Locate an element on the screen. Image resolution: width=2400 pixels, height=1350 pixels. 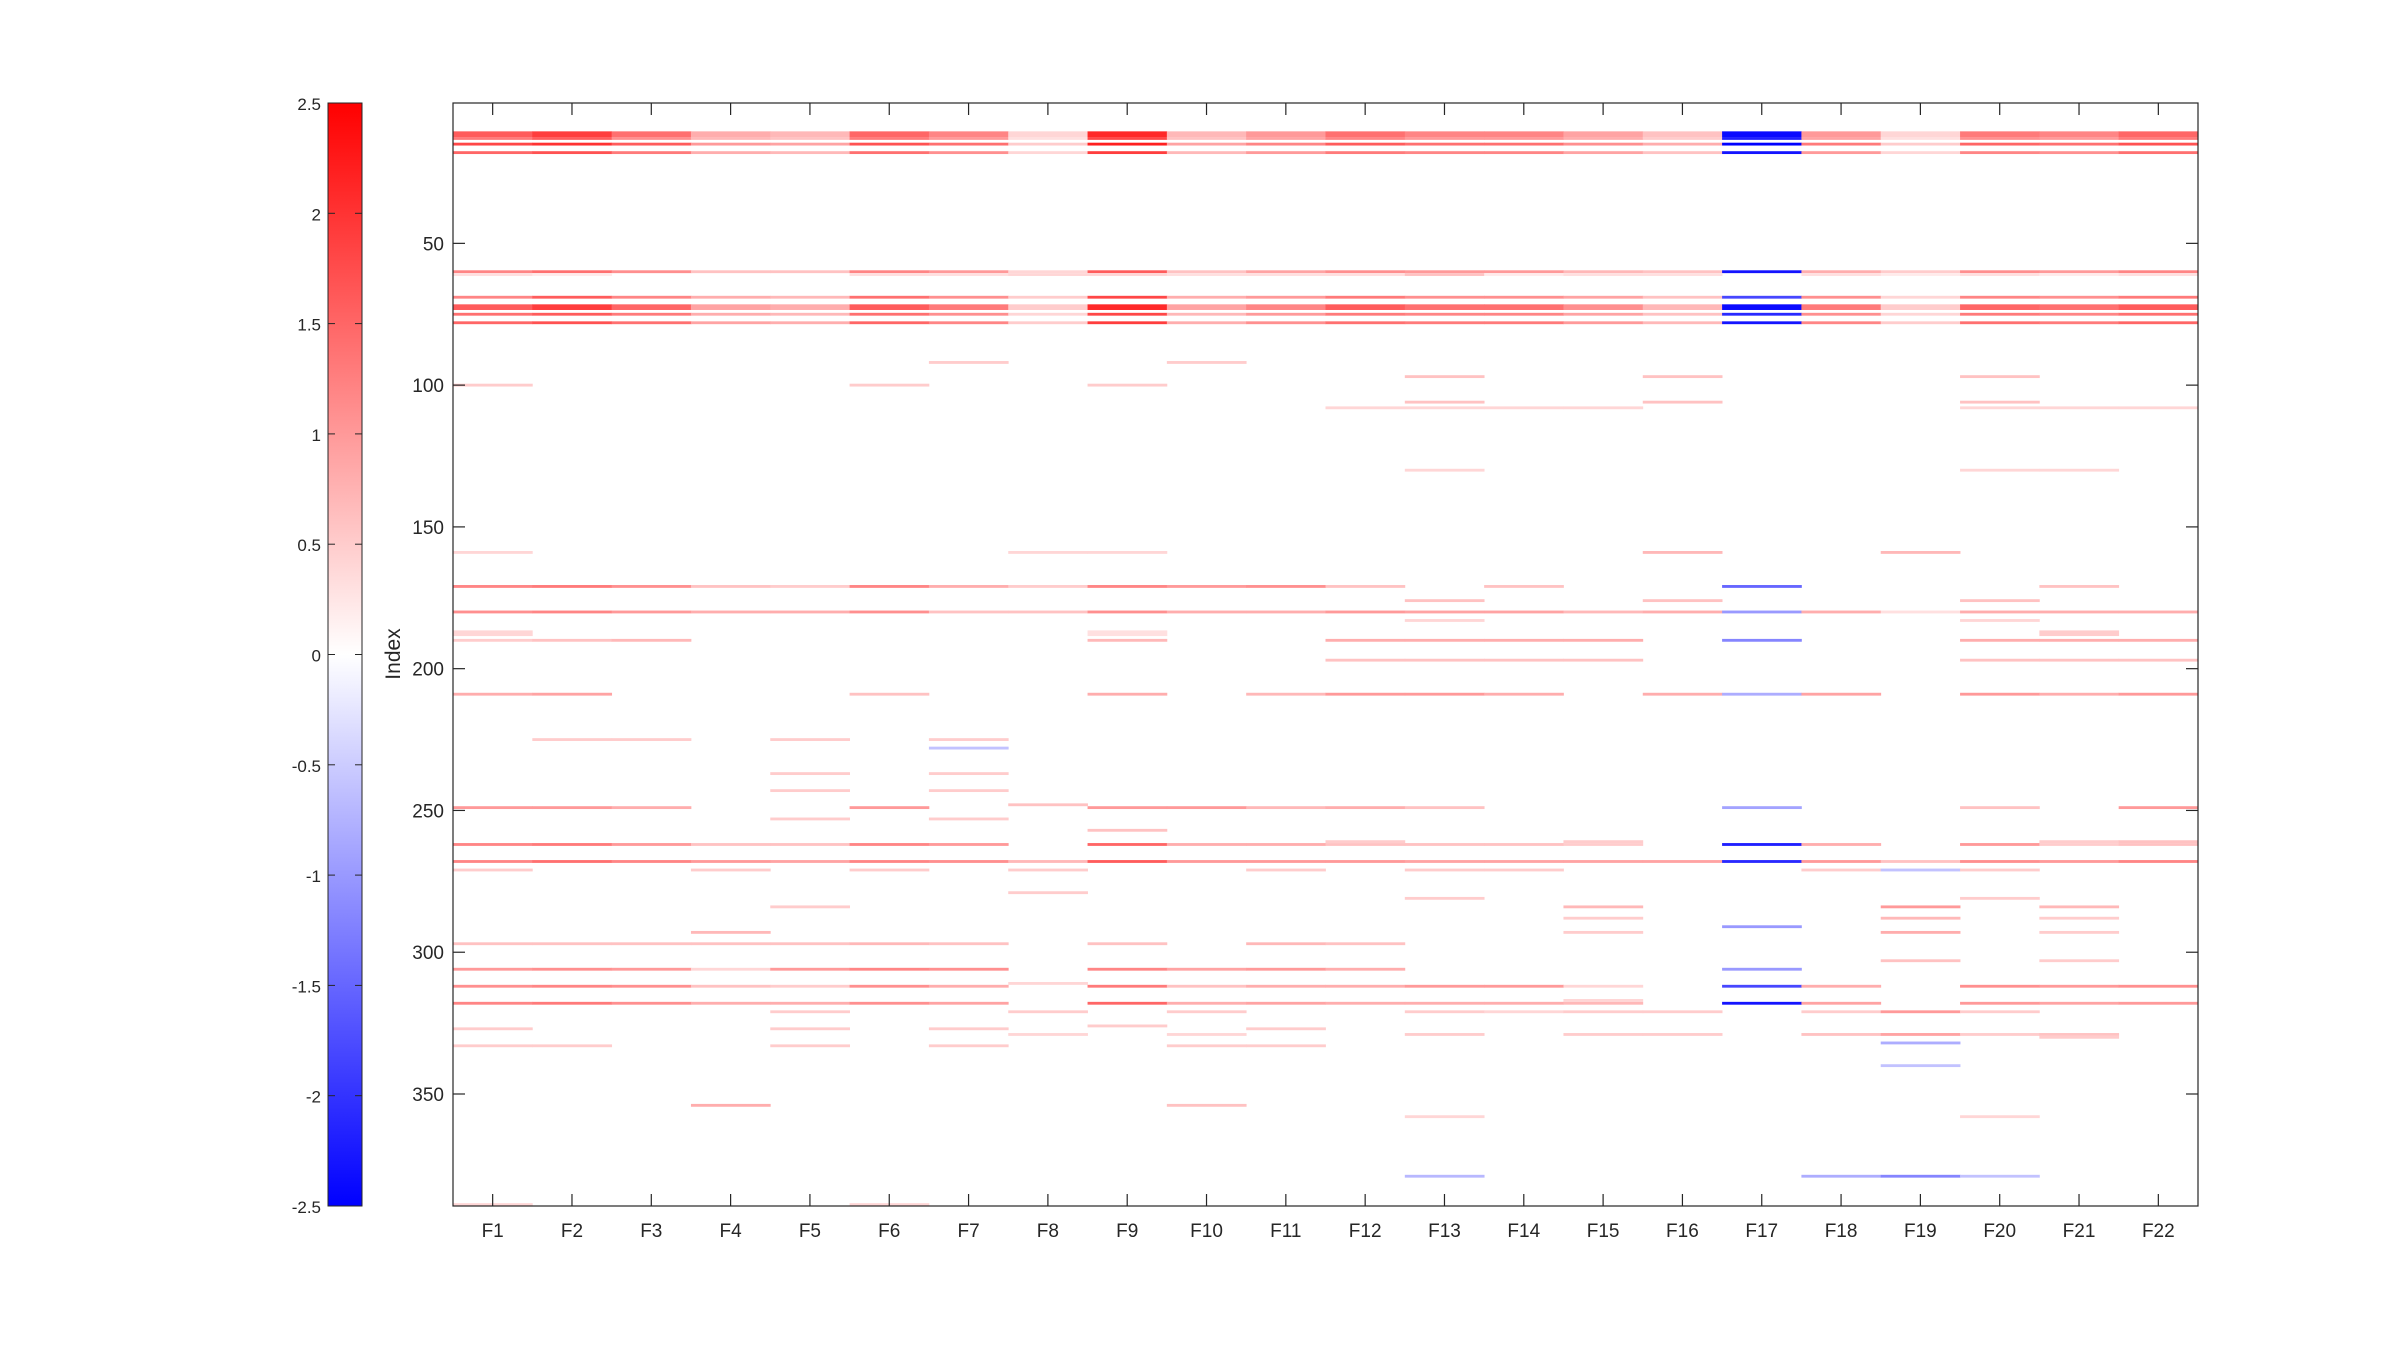
x-tick-label: F4 is located at coordinates (731, 1231).